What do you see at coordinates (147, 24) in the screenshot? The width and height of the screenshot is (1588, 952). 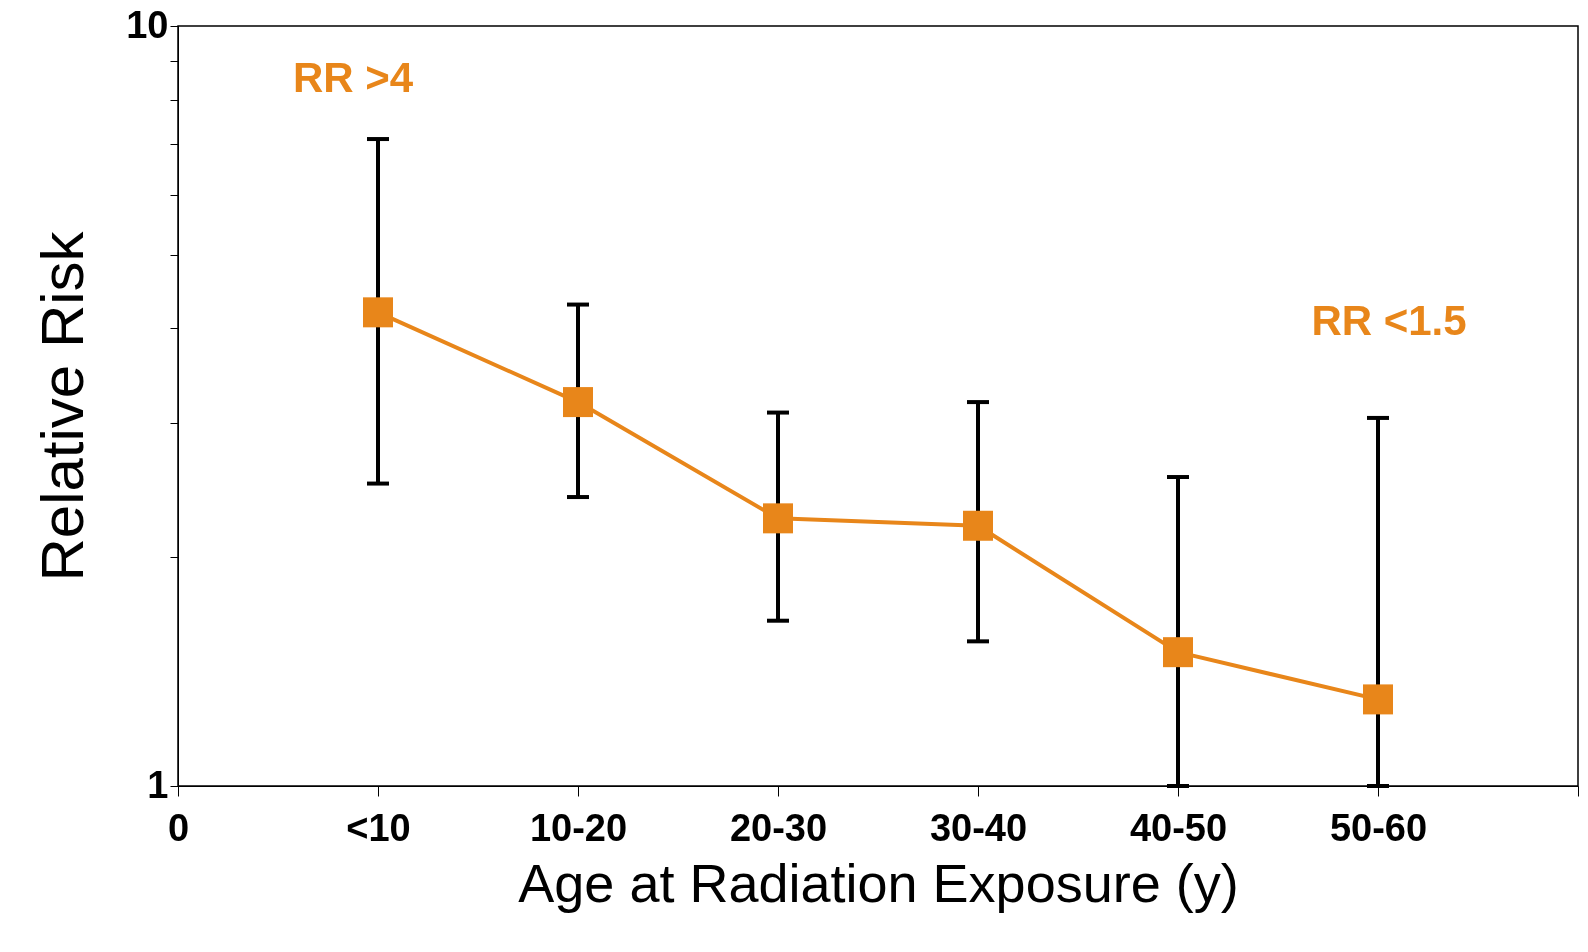 I see `y-tick-label: 10` at bounding box center [147, 24].